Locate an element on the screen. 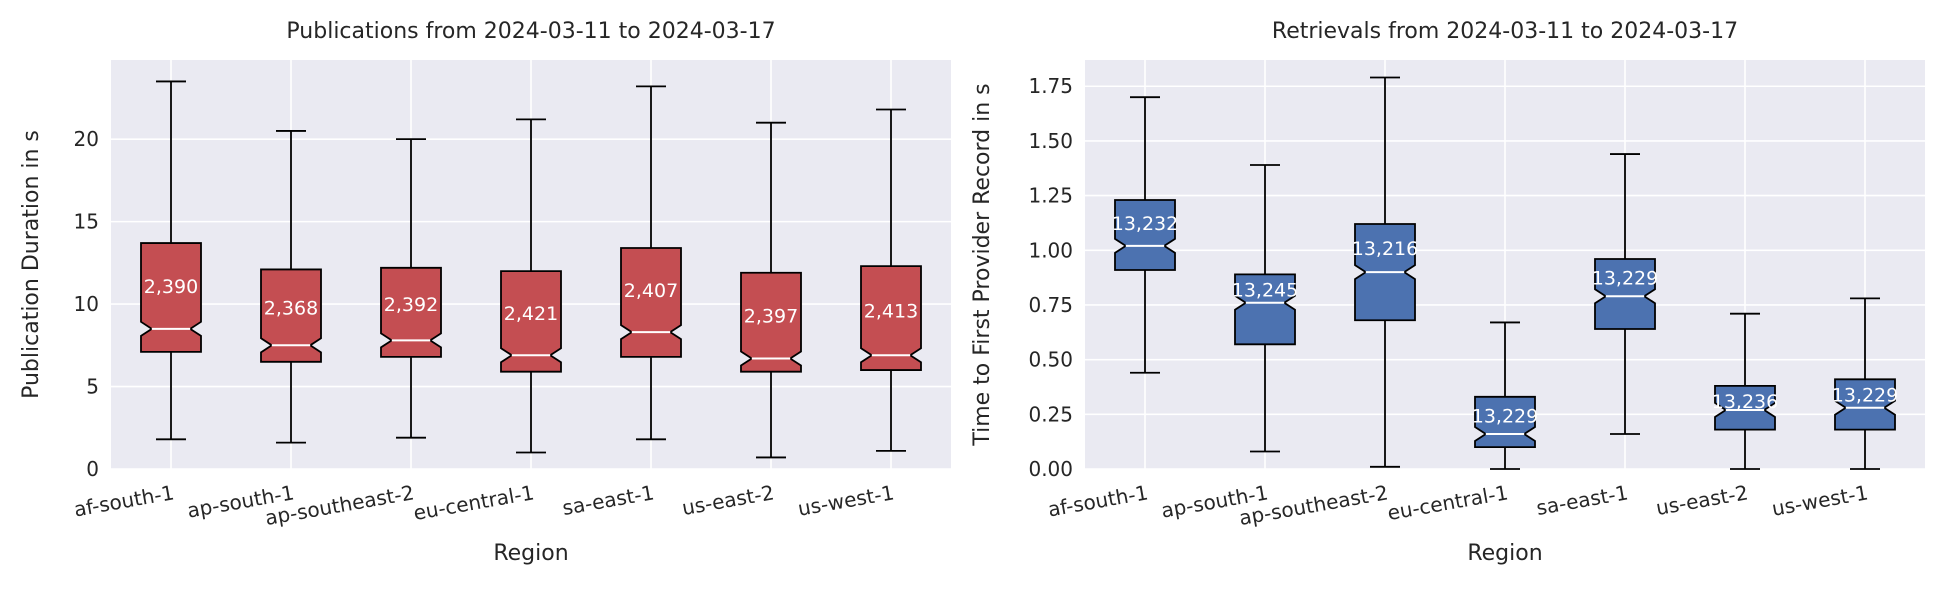 This screenshot has width=1950, height=600. y-tick-label: 0.25 is located at coordinates (1050, 414).